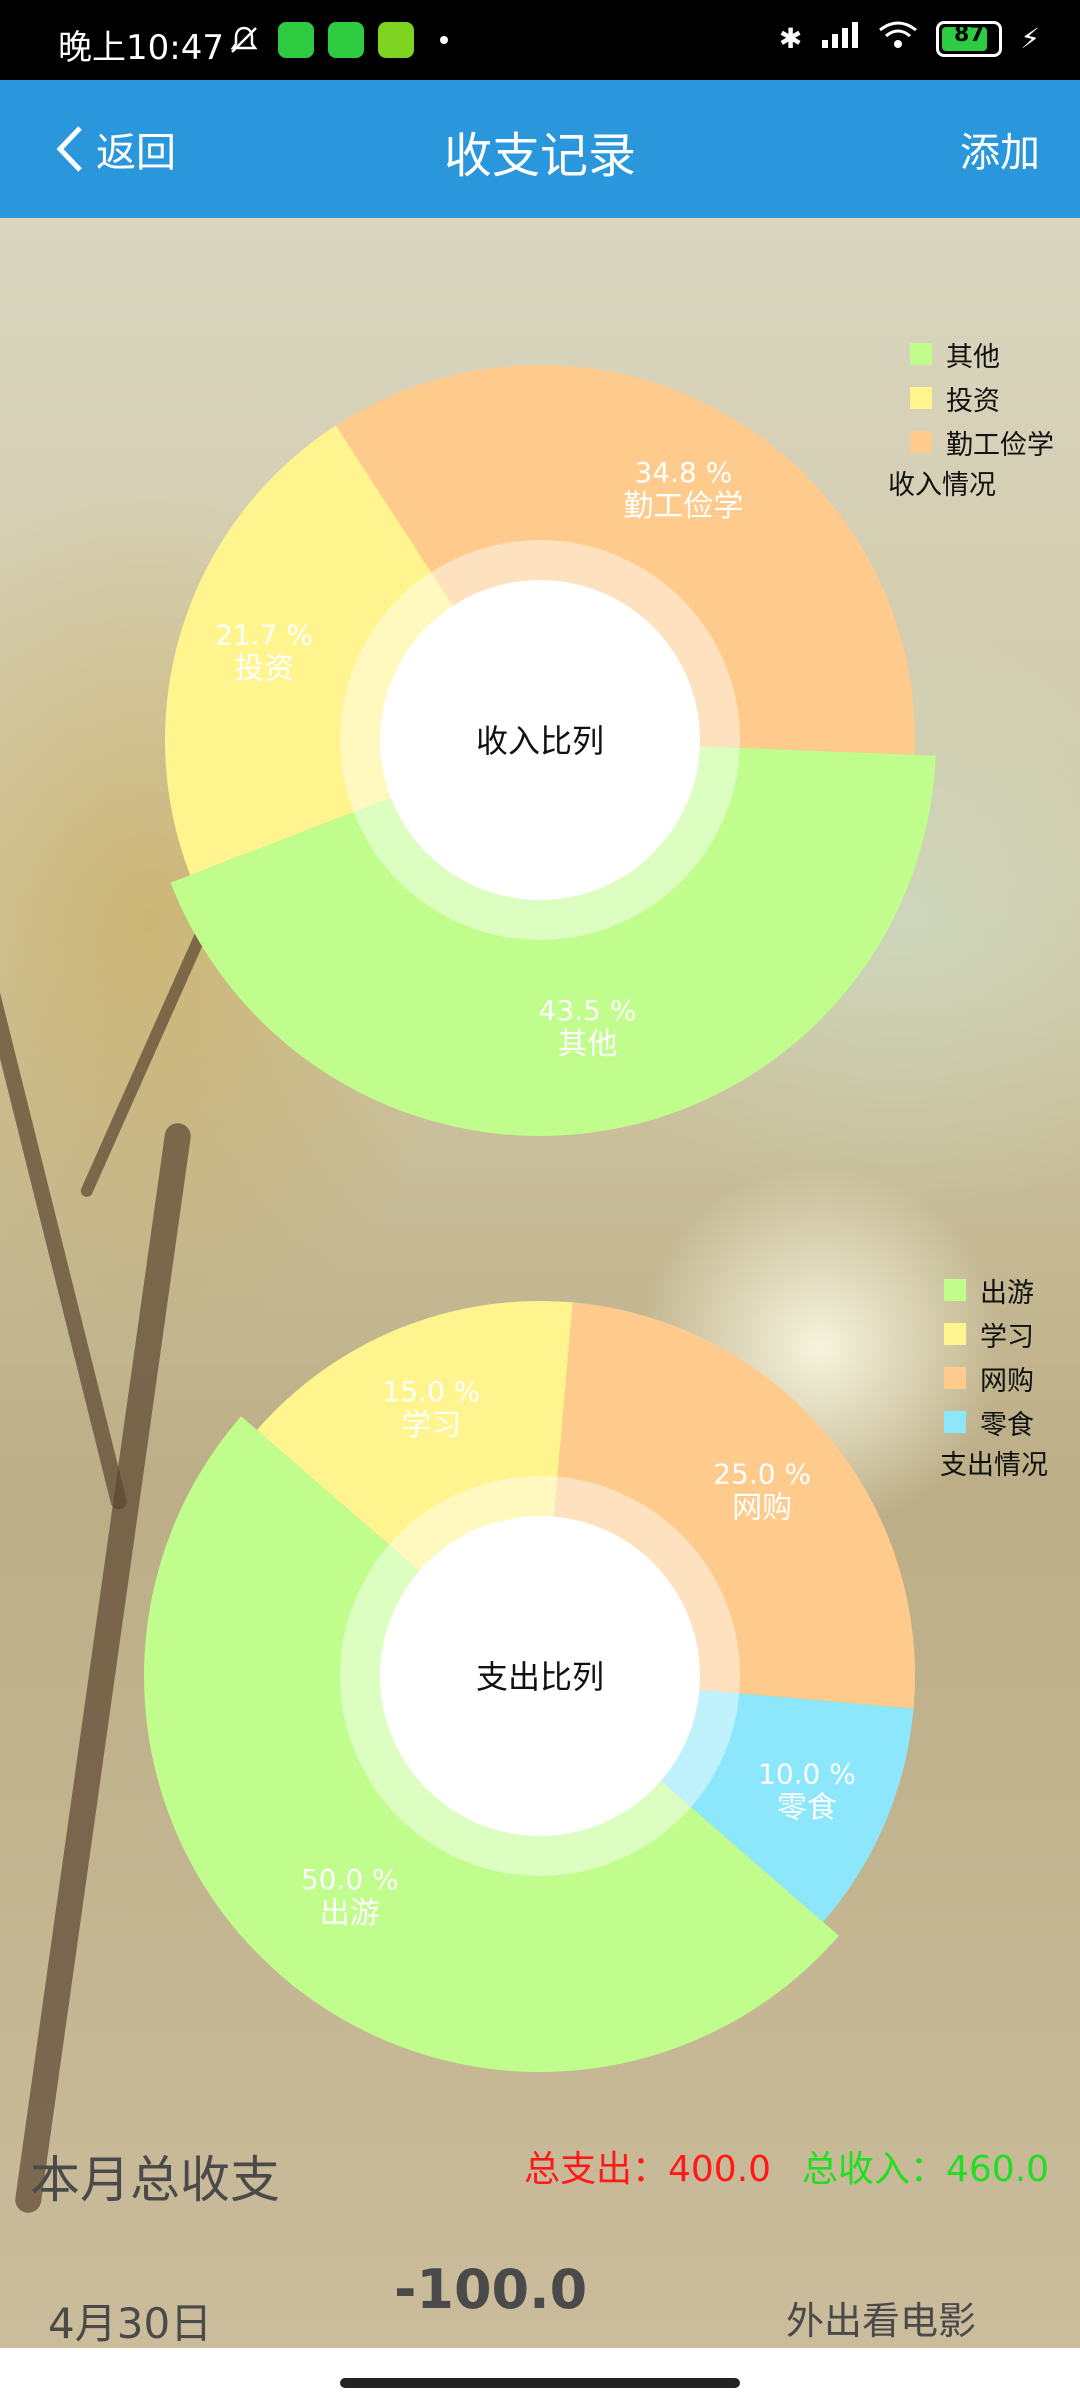 The width and height of the screenshot is (1080, 2400). I want to click on slice-percent-label: 43.5 %, so click(588, 1010).